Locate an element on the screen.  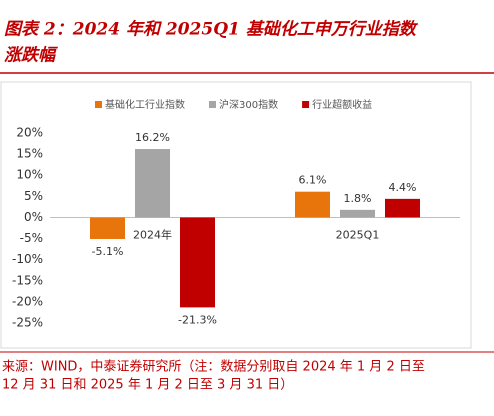
x-tick-label: 2024年 is located at coordinates (152, 234).